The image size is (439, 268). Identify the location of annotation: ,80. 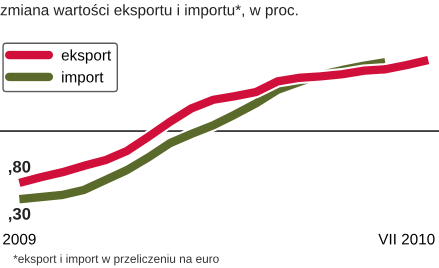
(19, 168).